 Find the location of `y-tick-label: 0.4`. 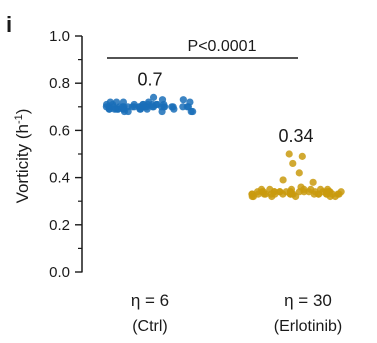

y-tick-label: 0.4 is located at coordinates (59, 178).